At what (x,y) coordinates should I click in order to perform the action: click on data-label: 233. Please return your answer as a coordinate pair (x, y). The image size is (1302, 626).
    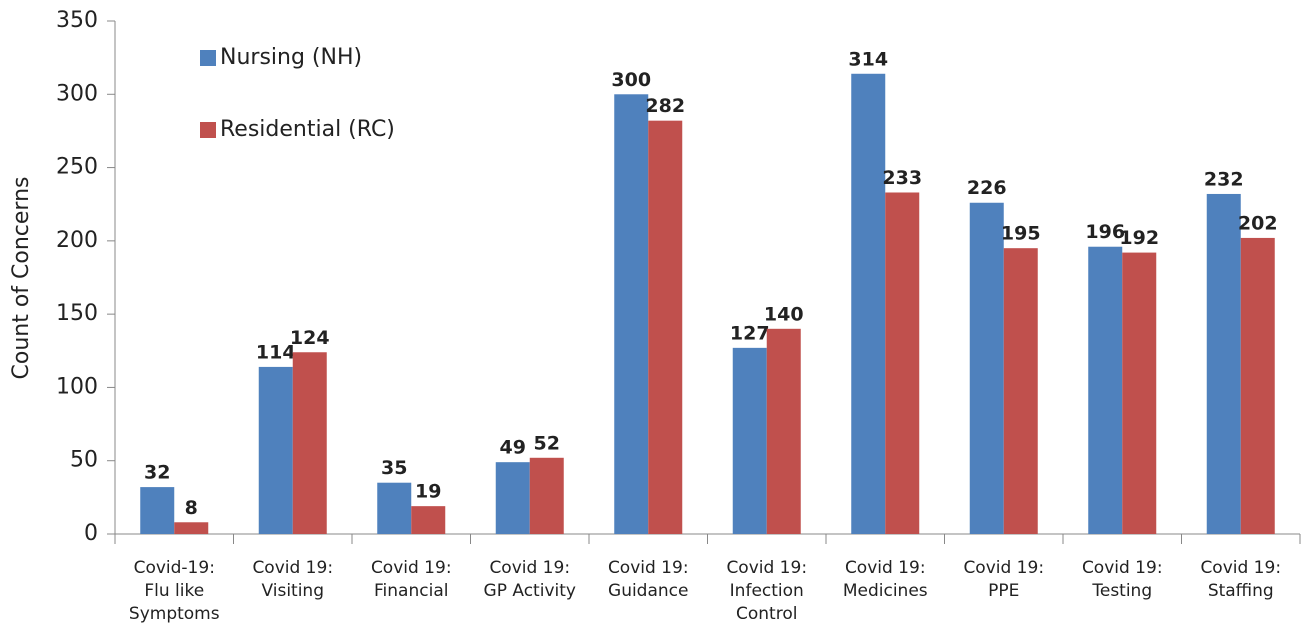
    Looking at the image, I should click on (902, 178).